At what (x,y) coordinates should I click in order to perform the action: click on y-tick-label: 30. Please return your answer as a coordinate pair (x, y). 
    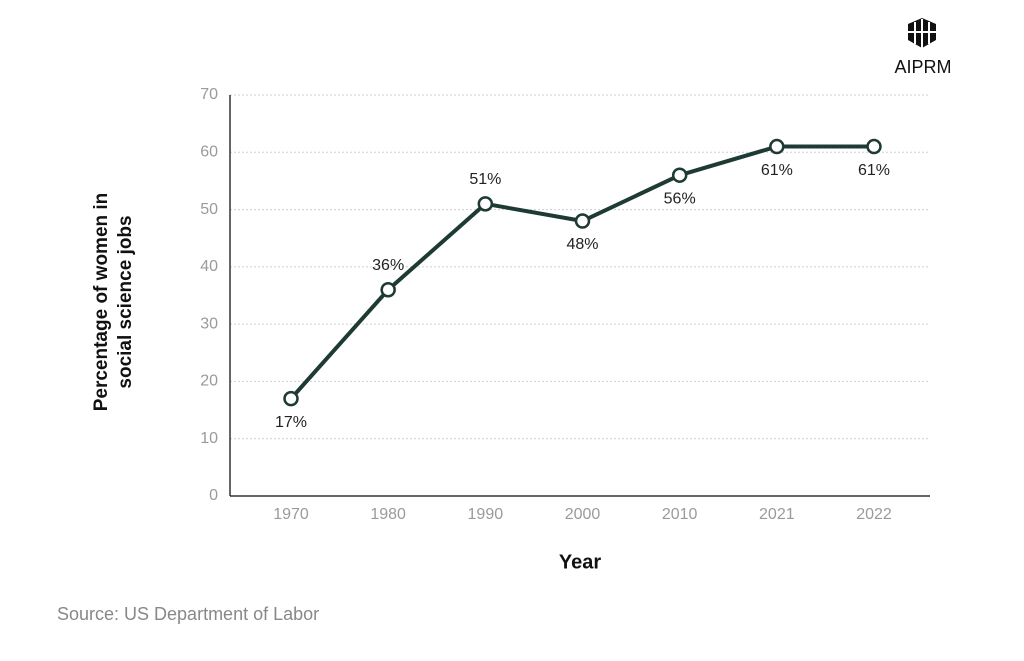
    Looking at the image, I should click on (209, 323).